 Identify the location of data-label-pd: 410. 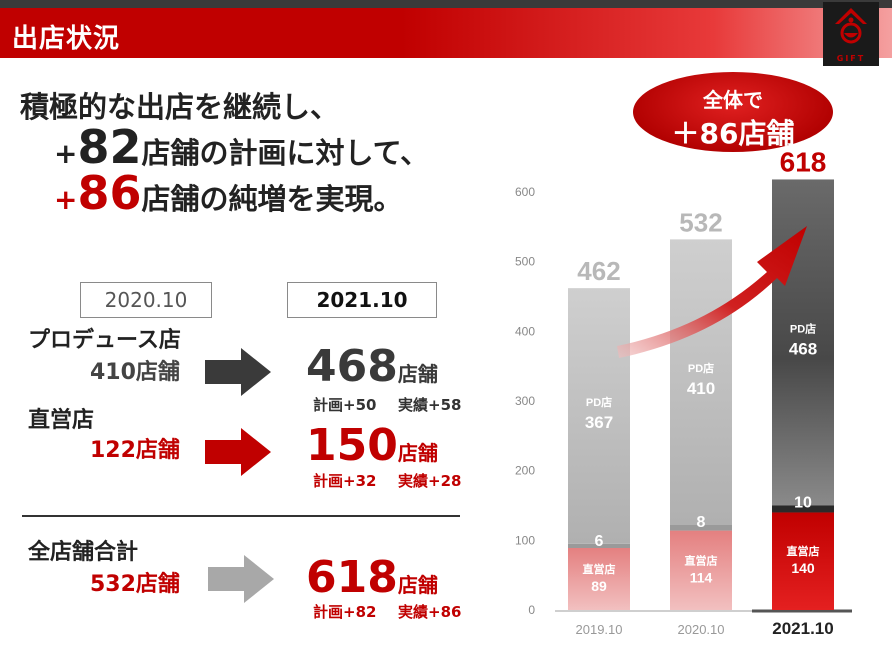
(701, 388).